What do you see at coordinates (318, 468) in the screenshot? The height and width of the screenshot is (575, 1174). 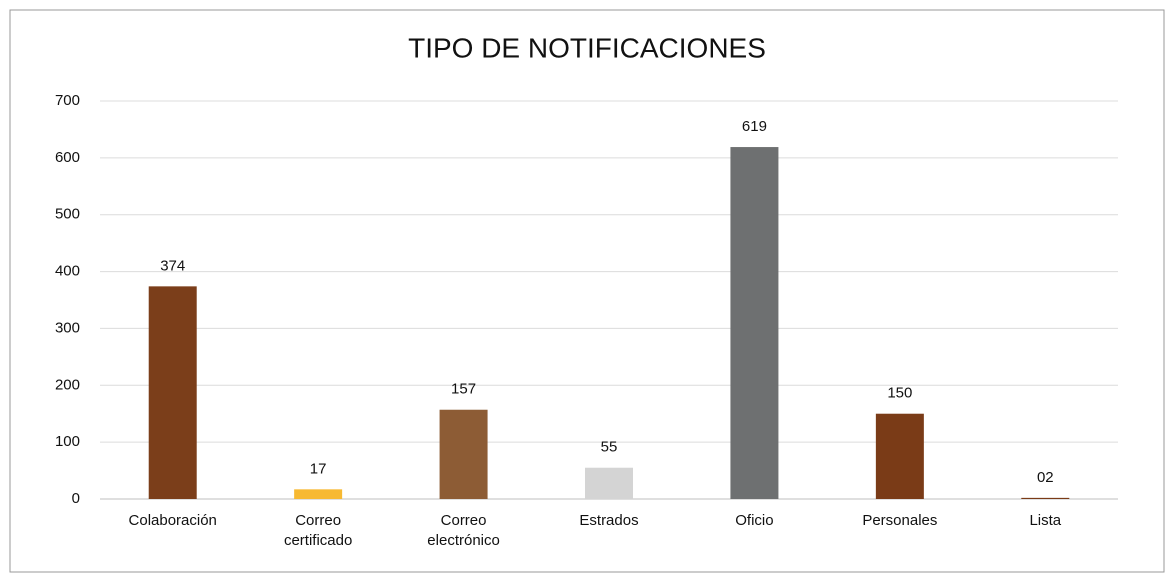 I see `data-label: 17` at bounding box center [318, 468].